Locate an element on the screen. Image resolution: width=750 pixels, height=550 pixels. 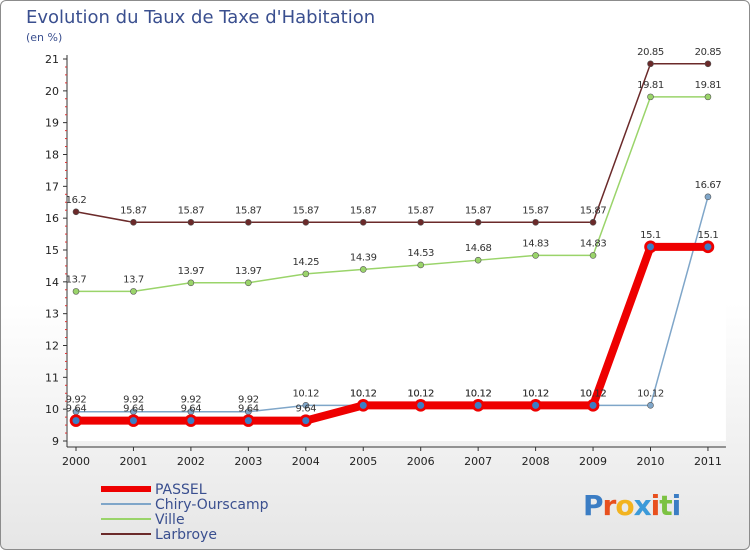
y-tick-label: 10 is located at coordinates (52, 409).